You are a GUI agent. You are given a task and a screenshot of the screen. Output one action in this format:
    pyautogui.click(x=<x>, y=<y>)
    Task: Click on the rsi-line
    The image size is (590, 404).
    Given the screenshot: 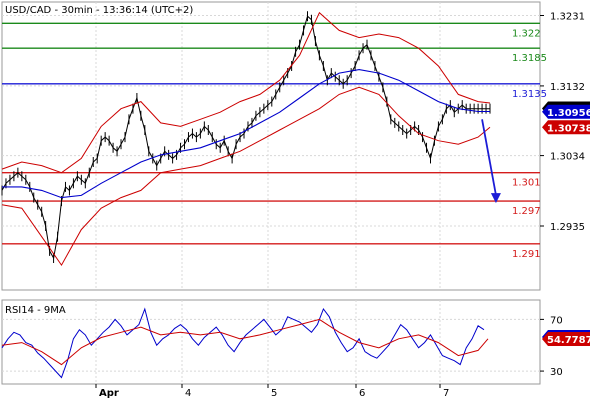 What is the action you would take?
    pyautogui.click(x=243, y=343)
    